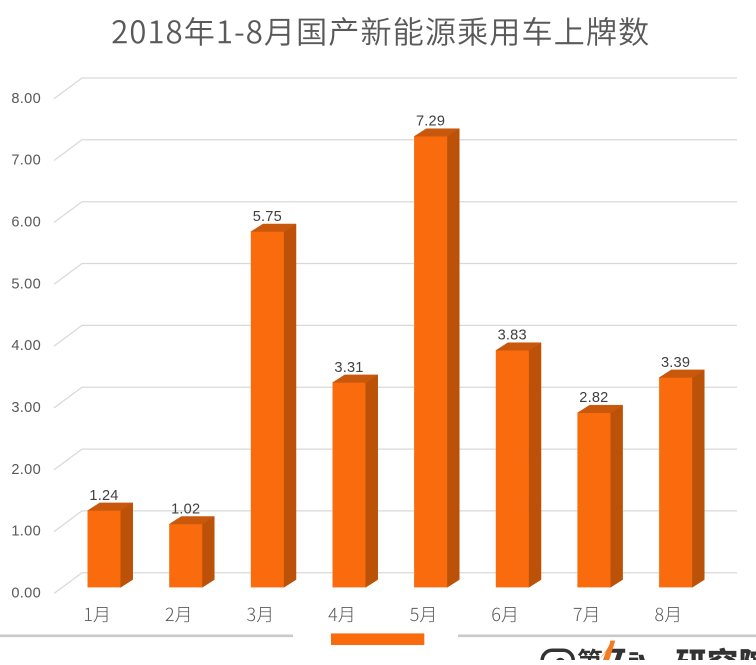 This screenshot has width=756, height=665. I want to click on svg-text: 6.00, so click(26, 223).